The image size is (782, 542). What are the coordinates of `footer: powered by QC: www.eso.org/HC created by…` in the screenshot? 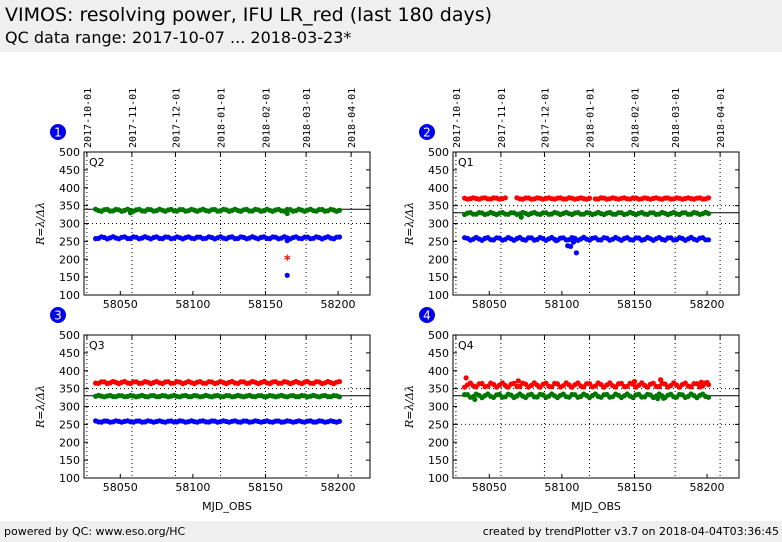 It's located at (391, 531).